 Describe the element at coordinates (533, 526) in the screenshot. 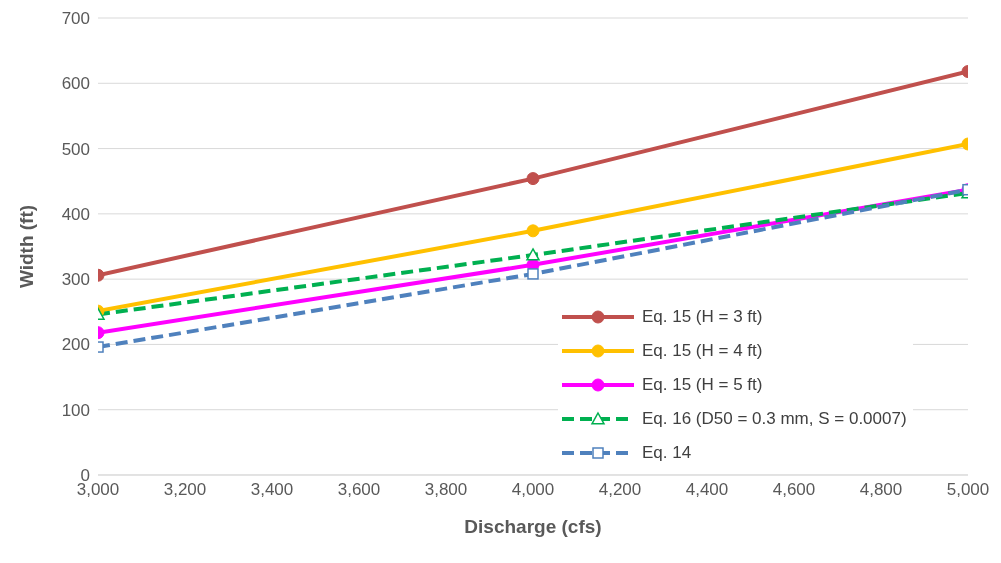

I see `x-axis-title: Discharge (cfs)` at that location.